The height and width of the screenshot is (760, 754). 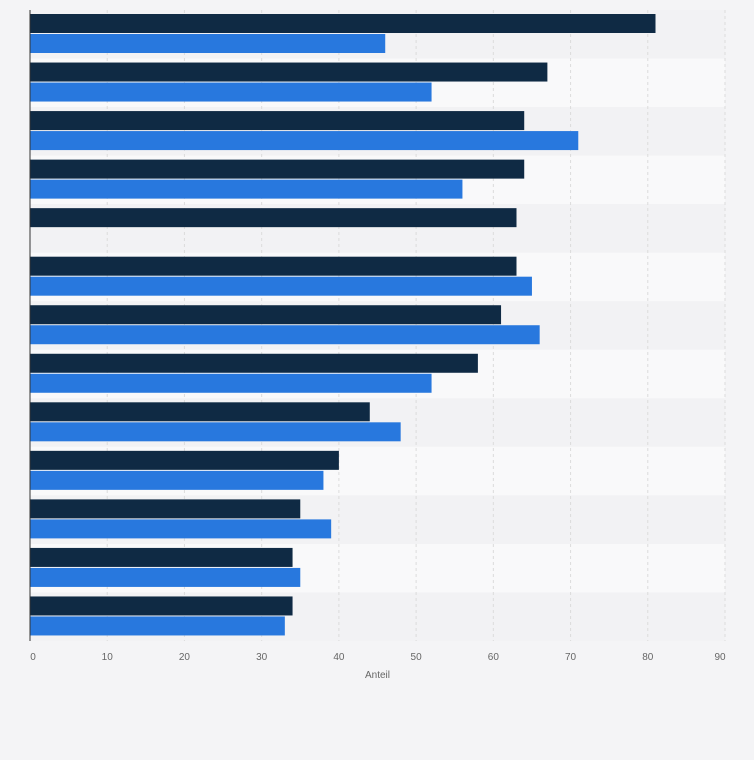 What do you see at coordinates (266, 315) in the screenshot?
I see `bar-series1-row7` at bounding box center [266, 315].